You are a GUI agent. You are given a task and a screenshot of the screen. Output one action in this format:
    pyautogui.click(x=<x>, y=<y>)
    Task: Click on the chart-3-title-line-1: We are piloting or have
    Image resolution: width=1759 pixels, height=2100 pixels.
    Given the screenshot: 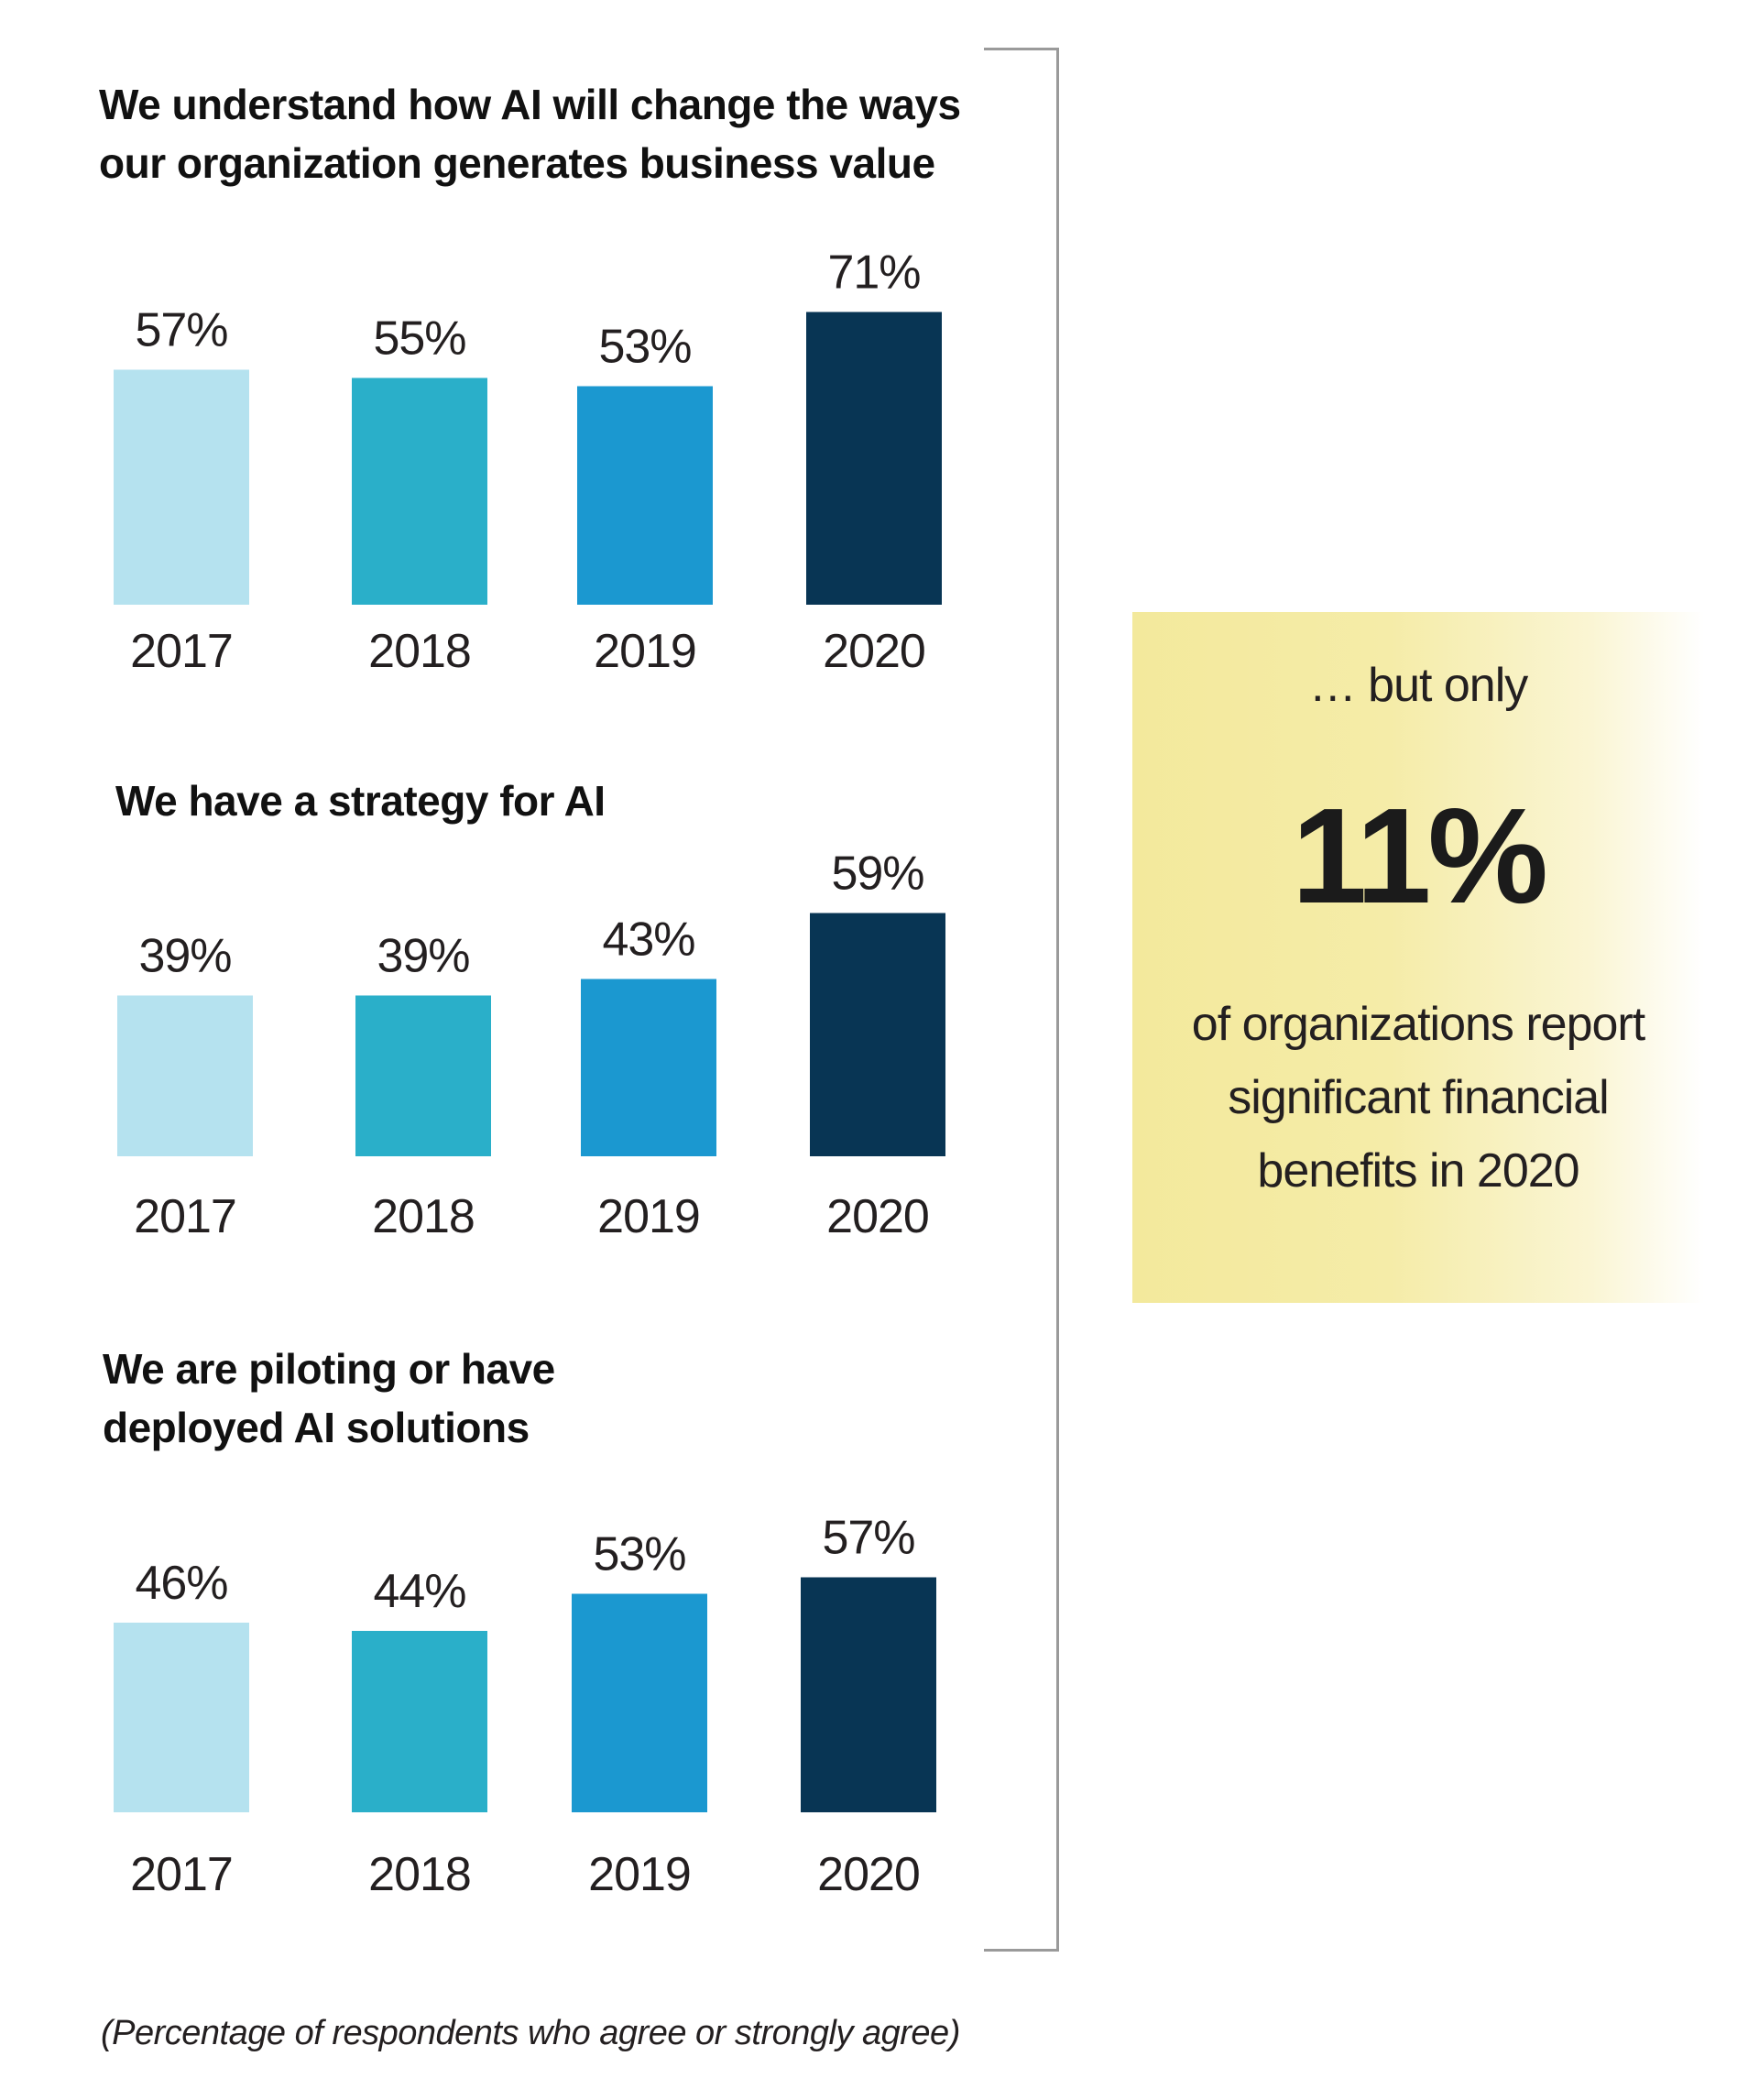 What is the action you would take?
    pyautogui.click(x=329, y=1369)
    